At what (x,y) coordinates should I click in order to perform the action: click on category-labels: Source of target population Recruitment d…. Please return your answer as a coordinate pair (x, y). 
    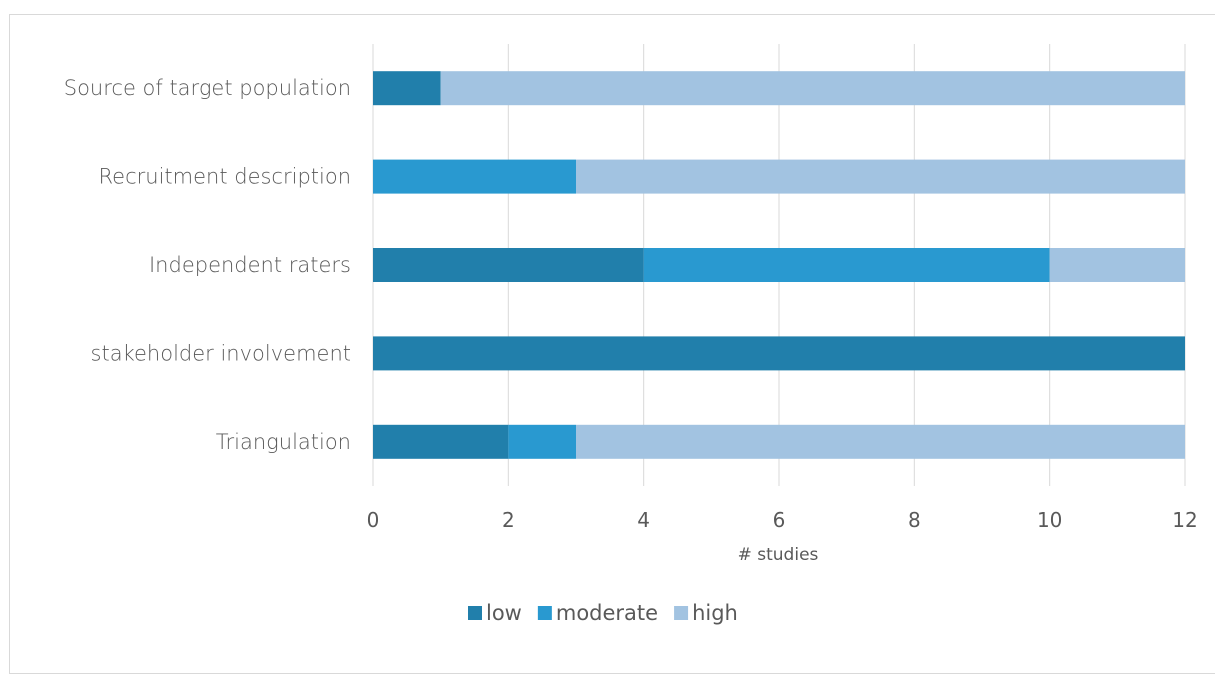
    Looking at the image, I should click on (207, 265).